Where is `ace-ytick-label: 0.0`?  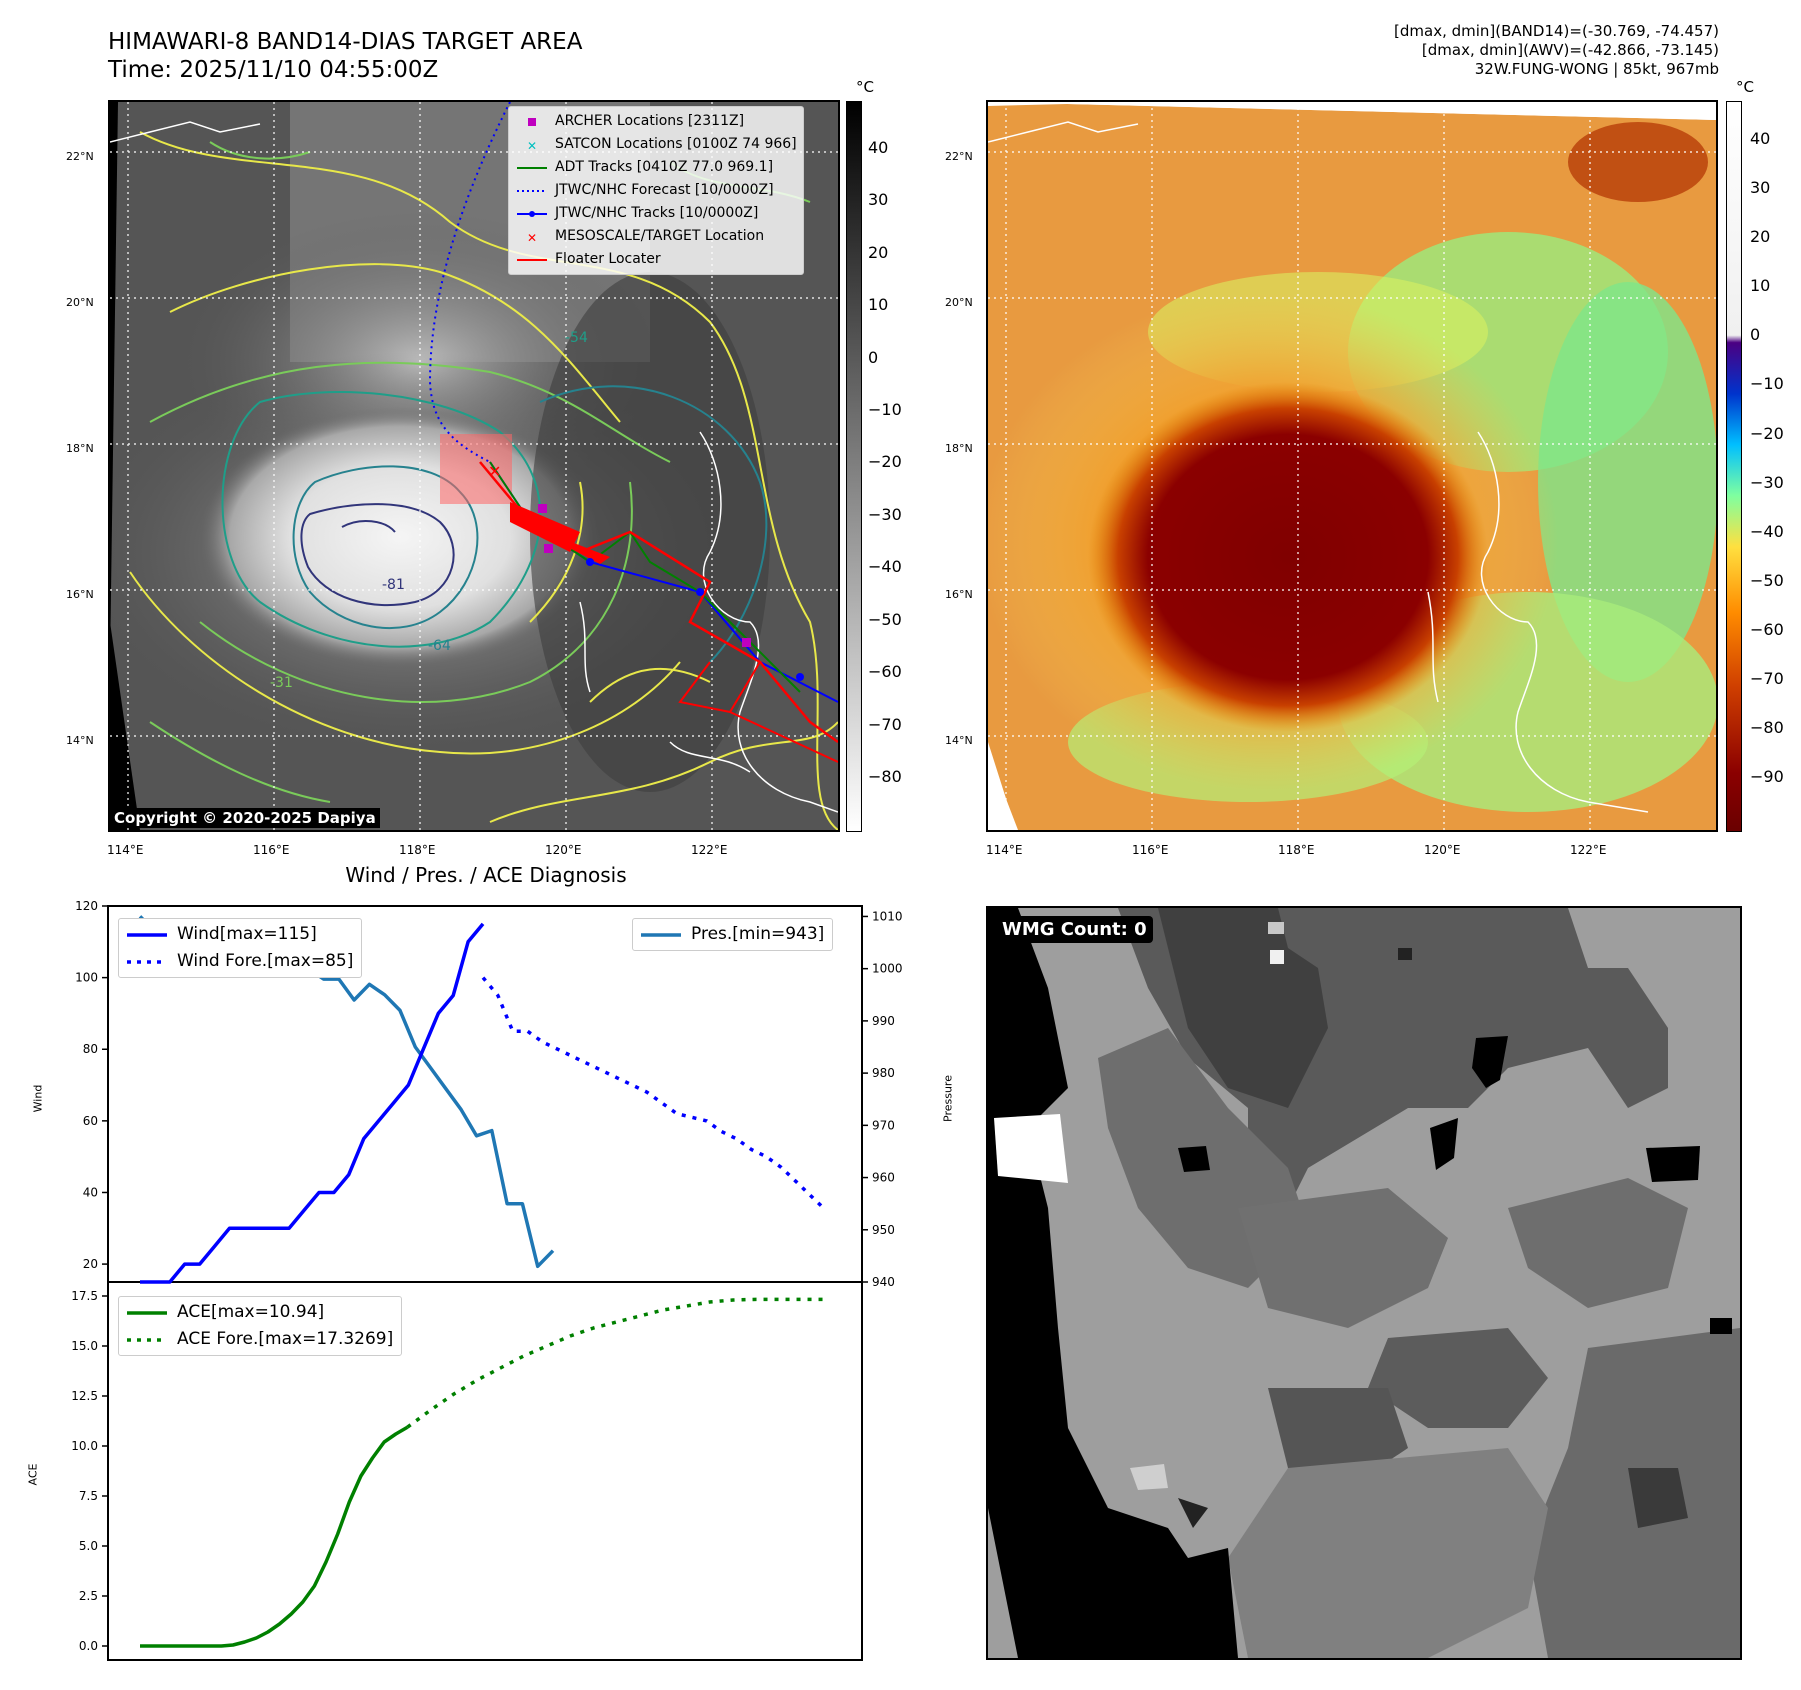
ace-ytick-label: 0.0 is located at coordinates (88, 1646).